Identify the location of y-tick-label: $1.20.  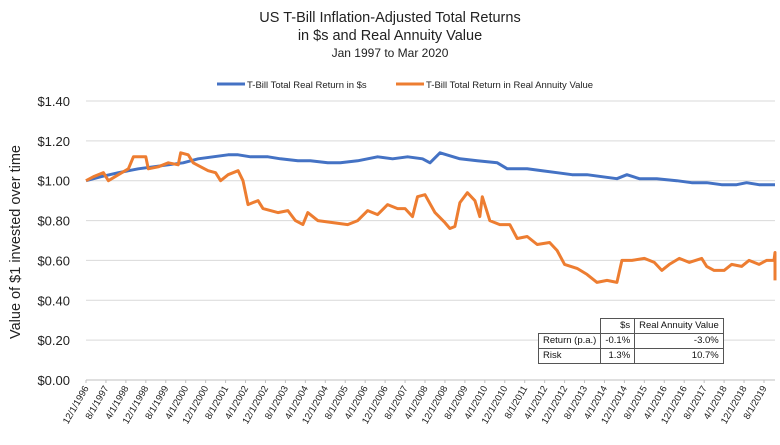
(53, 141).